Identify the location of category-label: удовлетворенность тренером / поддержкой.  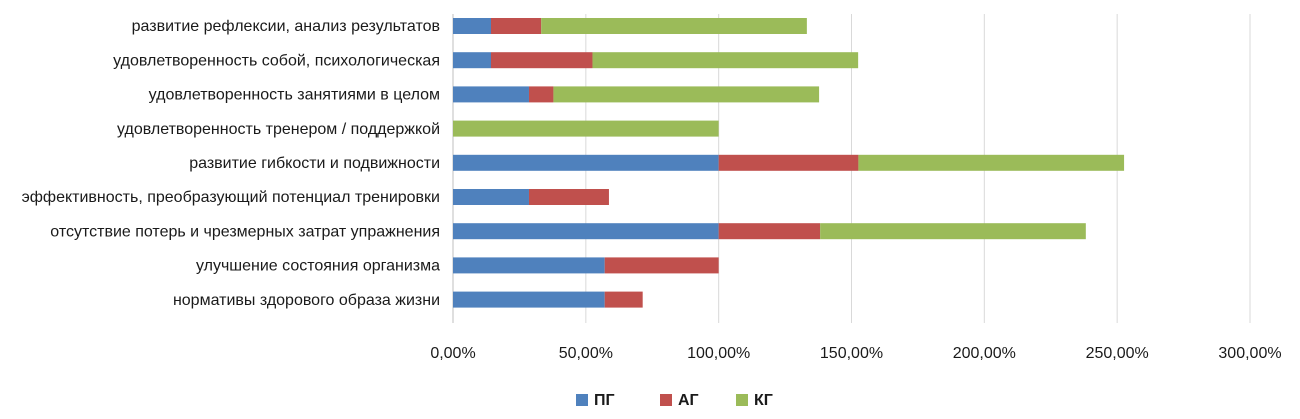
(278, 129).